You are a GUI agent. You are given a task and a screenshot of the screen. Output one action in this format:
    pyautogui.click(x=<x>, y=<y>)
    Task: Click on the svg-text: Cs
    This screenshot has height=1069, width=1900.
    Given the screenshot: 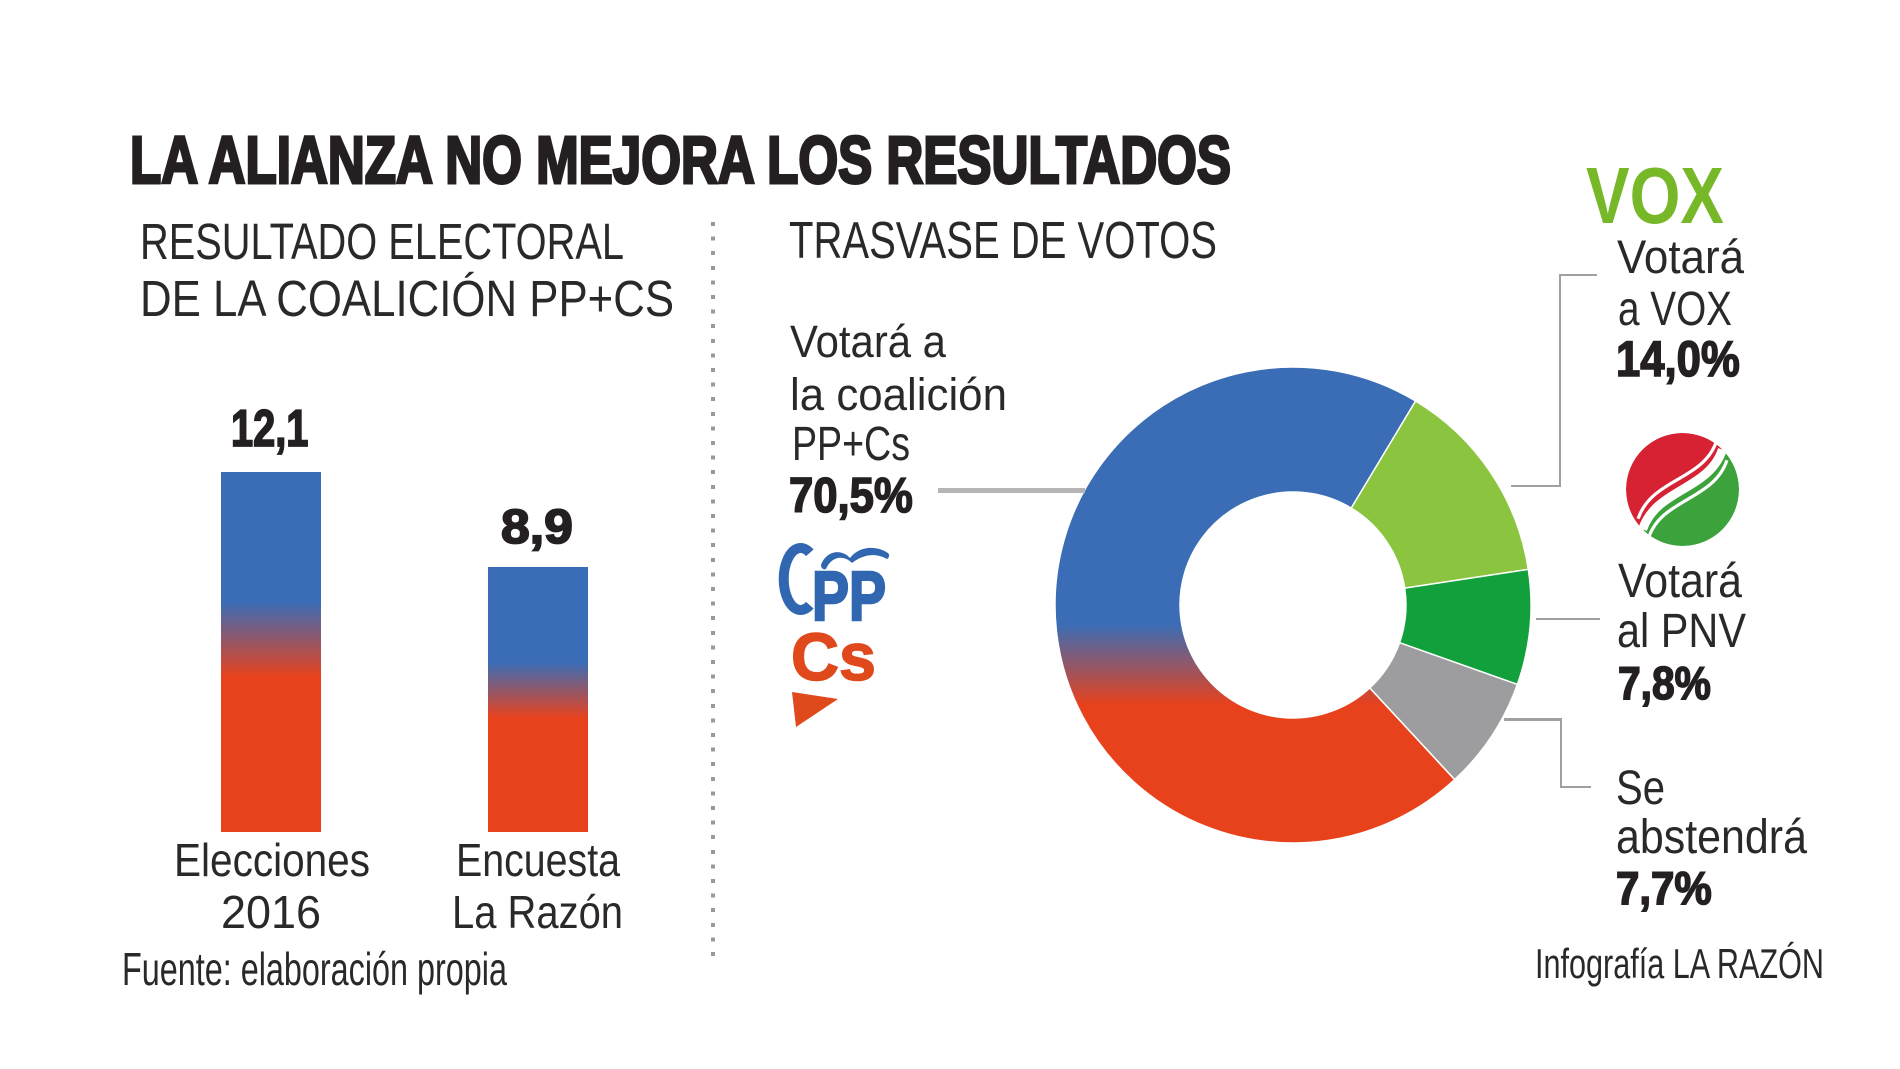 What is the action you would take?
    pyautogui.click(x=833, y=660)
    